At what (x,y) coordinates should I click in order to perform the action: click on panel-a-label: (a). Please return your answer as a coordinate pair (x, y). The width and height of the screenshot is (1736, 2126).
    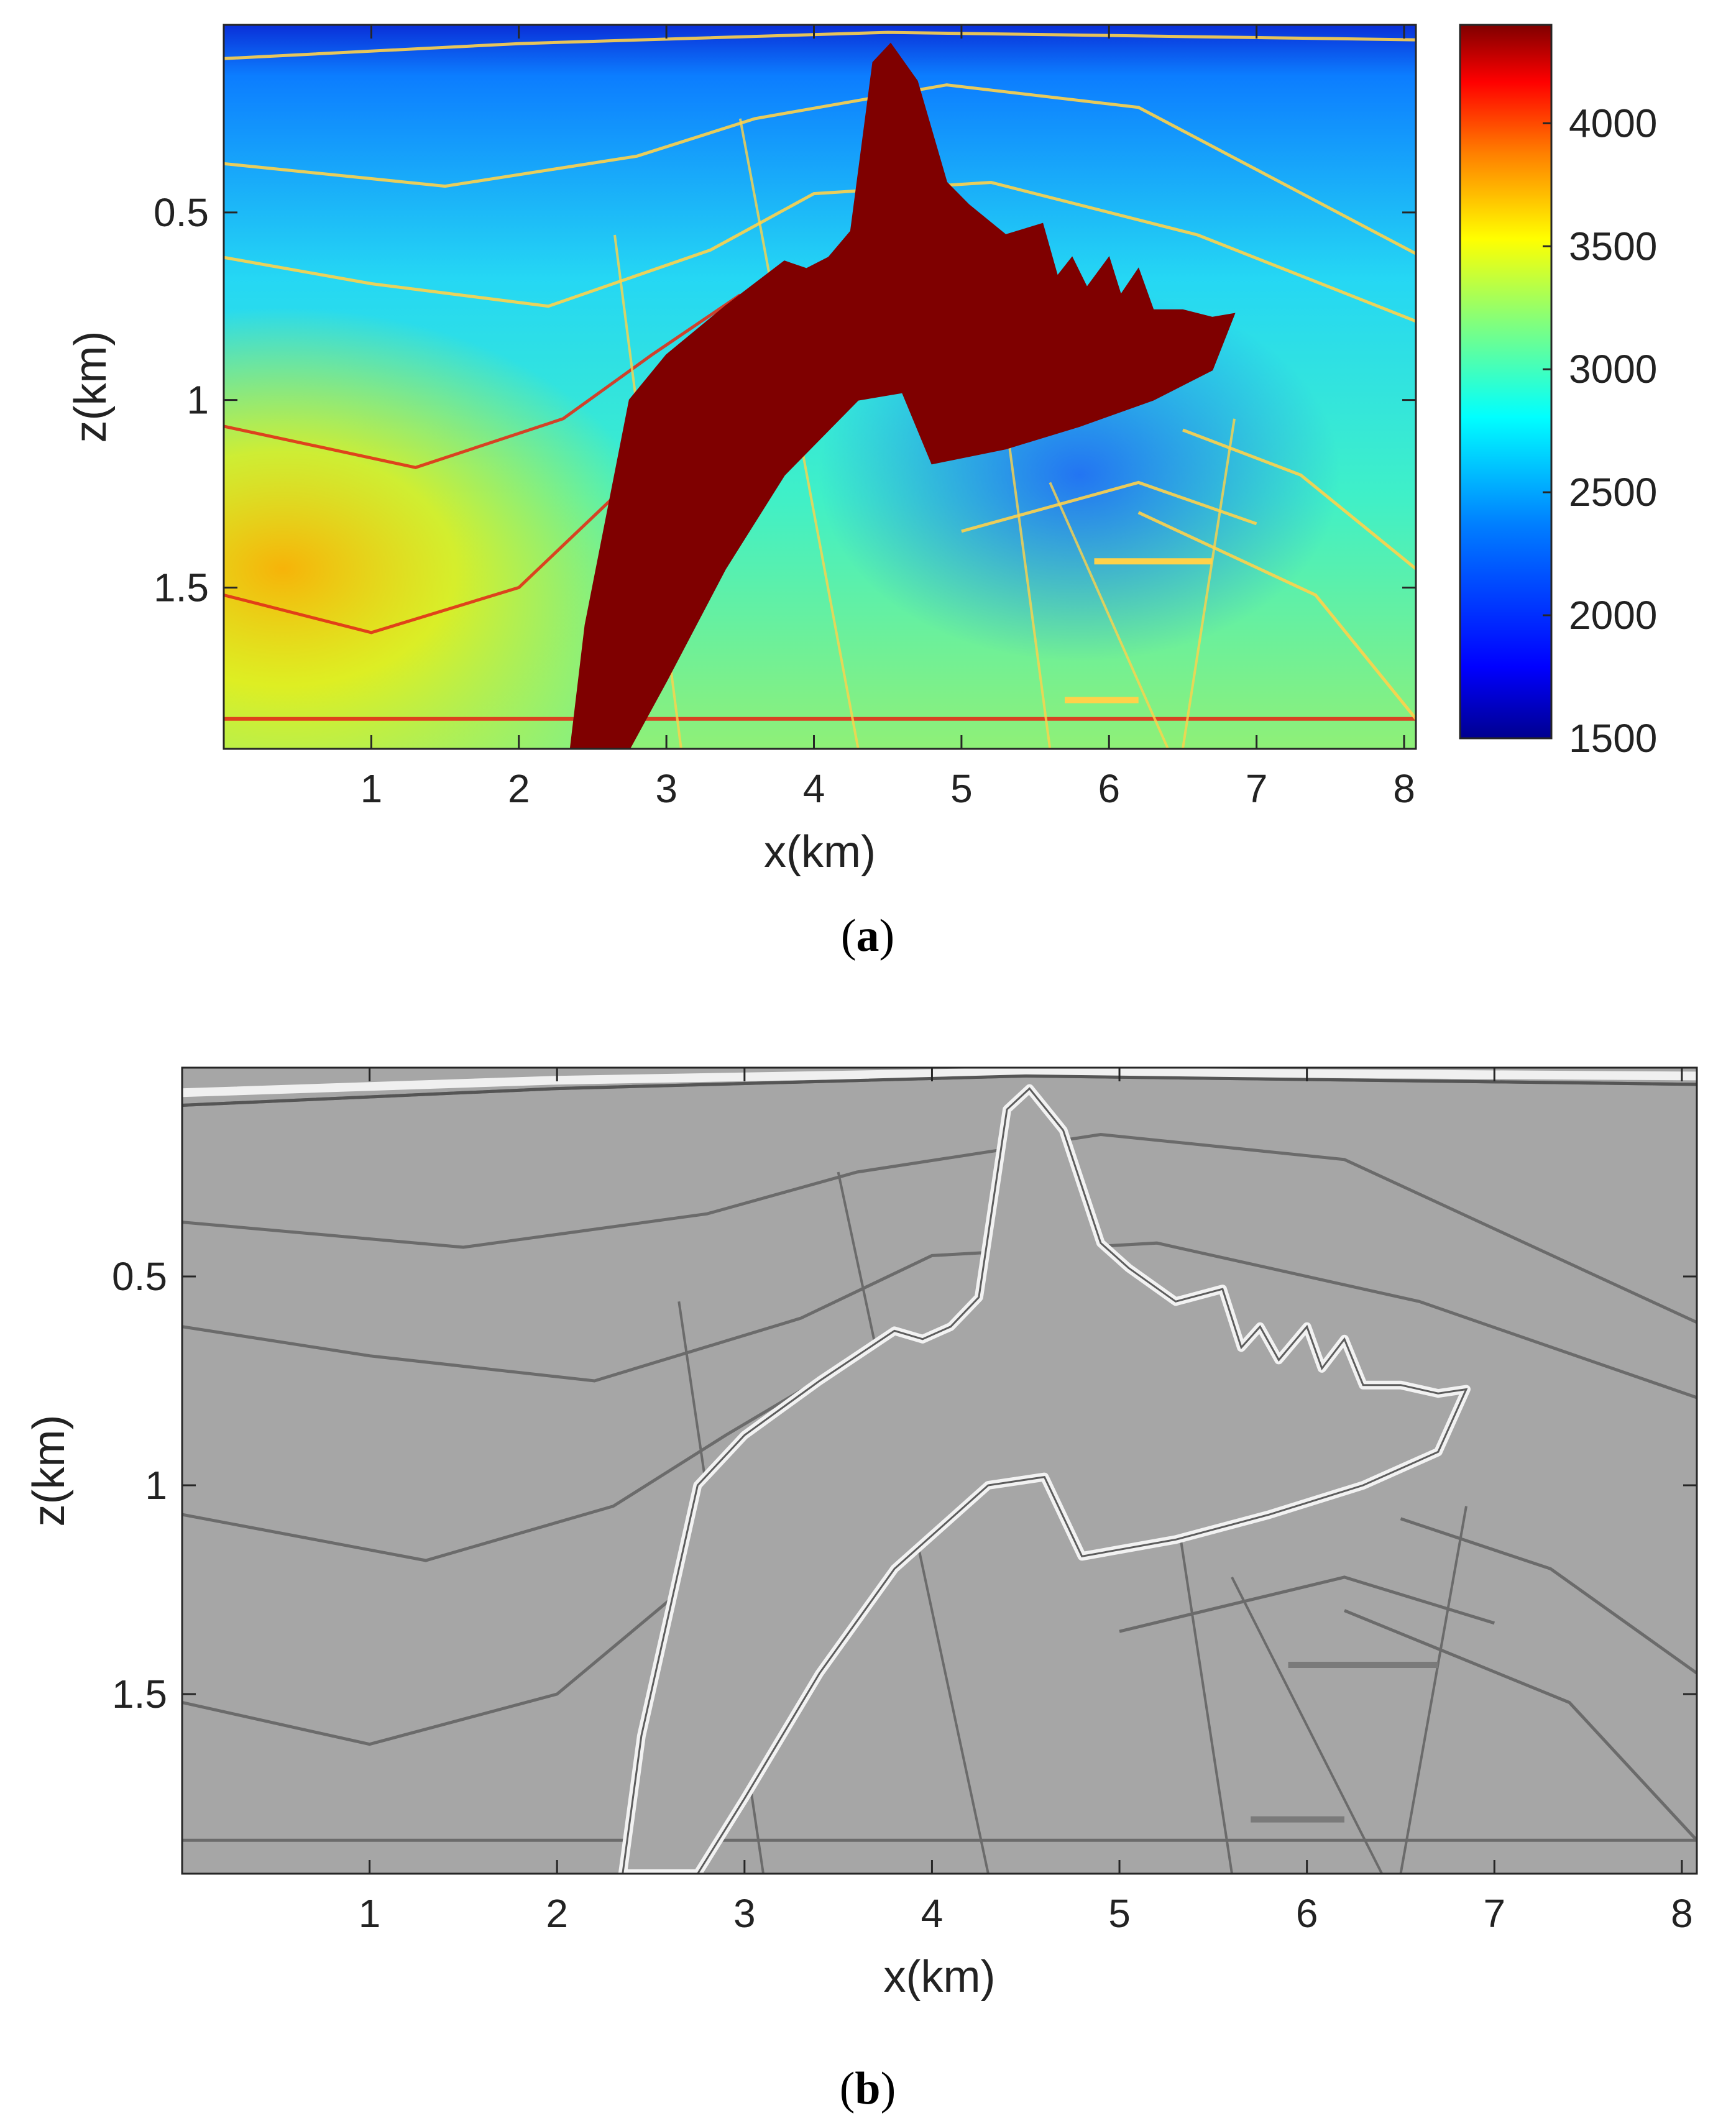
    Looking at the image, I should click on (867, 935).